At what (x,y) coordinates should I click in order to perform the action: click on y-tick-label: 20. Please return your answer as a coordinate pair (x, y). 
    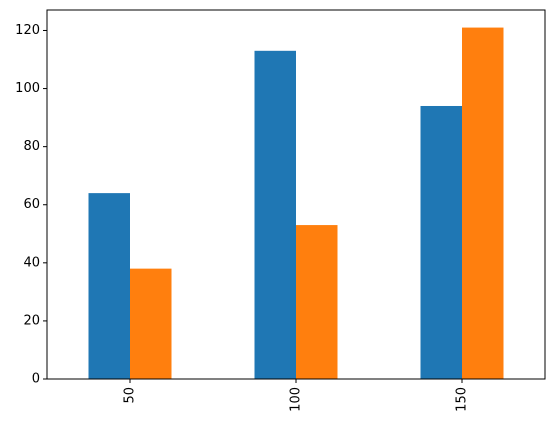
    Looking at the image, I should click on (31, 320).